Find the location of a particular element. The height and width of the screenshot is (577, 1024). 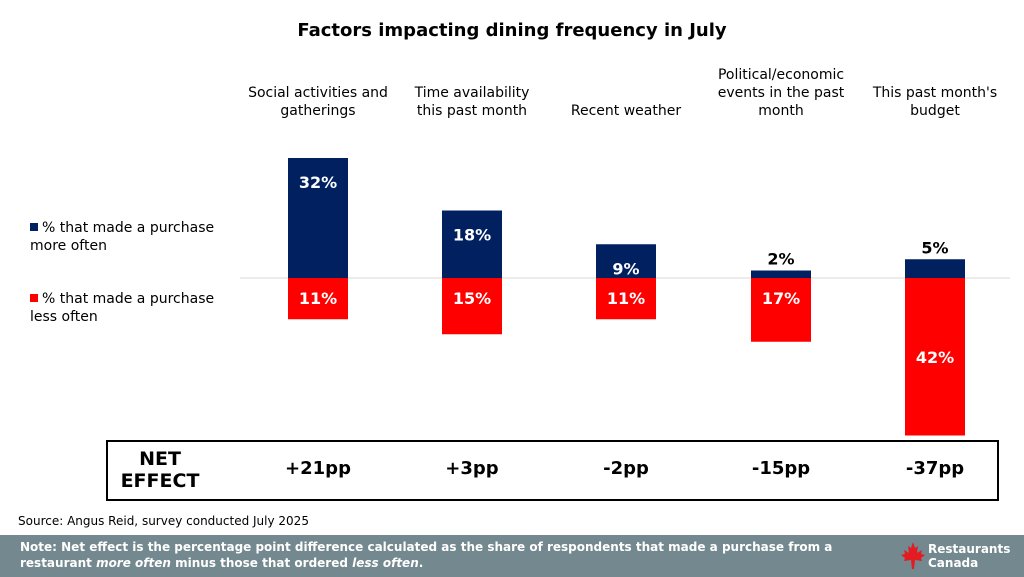

net-effect-label: NET EFFECT is located at coordinates (160, 470).